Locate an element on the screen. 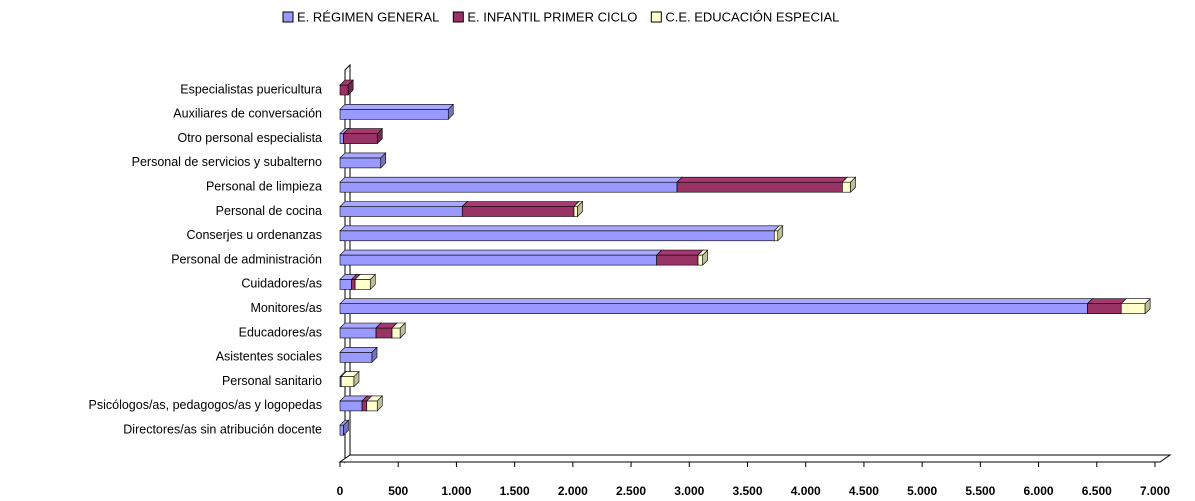 This screenshot has height=501, width=1195. y-tick-label: Psicólogos/as, pedagogos/as y logopedas is located at coordinates (206, 405).